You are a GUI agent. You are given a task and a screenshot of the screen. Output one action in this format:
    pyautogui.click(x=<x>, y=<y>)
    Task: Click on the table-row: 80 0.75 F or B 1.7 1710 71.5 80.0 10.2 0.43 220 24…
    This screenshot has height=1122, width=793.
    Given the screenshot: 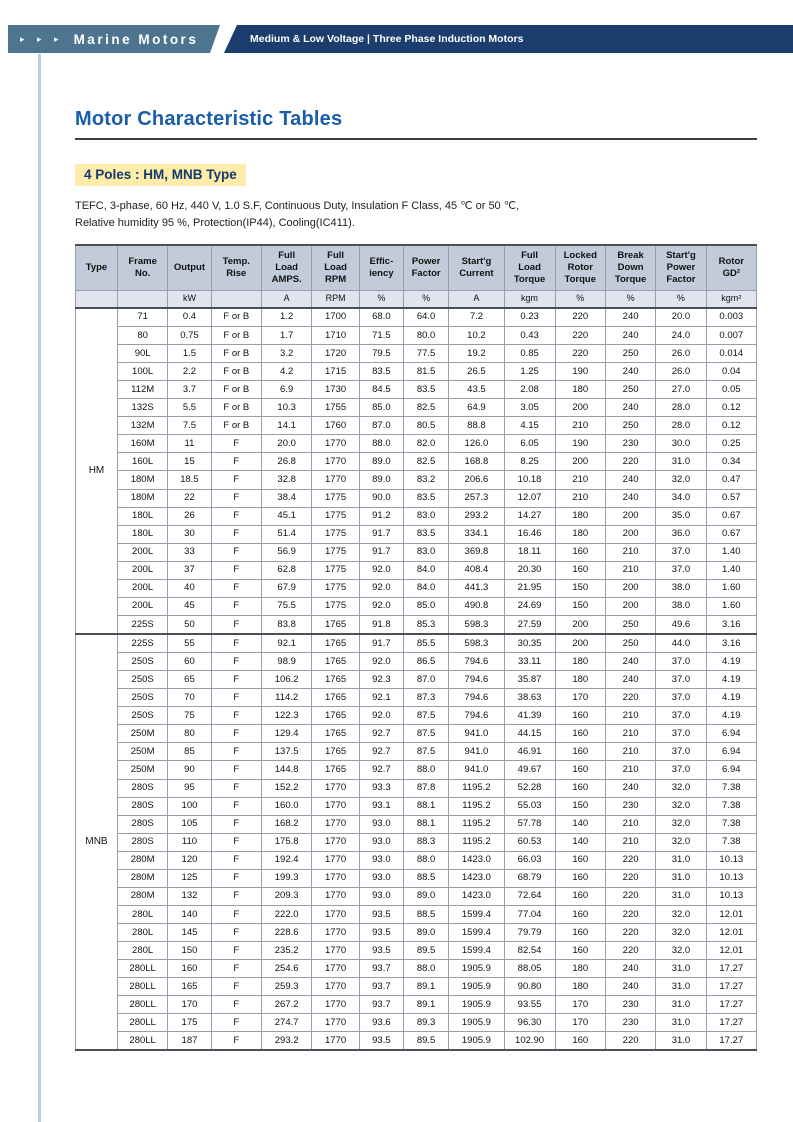 What is the action you would take?
    pyautogui.click(x=417, y=335)
    